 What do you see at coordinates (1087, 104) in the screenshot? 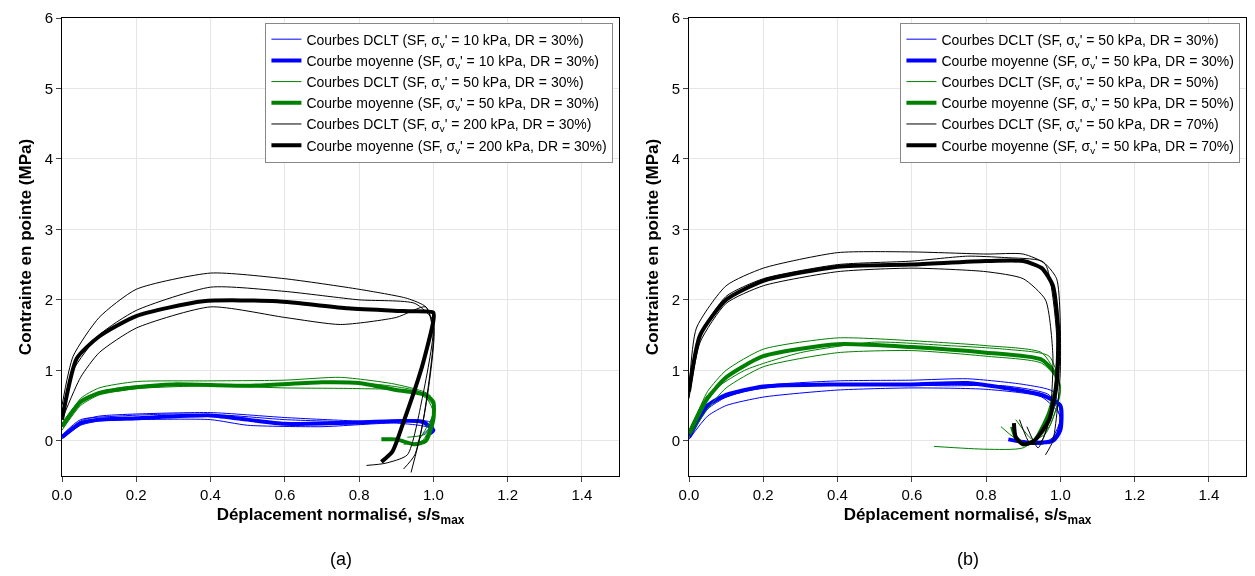
I see `legend-label: Courbe moyenne (SF, σ$_{v}$' = 50 kPa, DR = 50%)` at bounding box center [1087, 104].